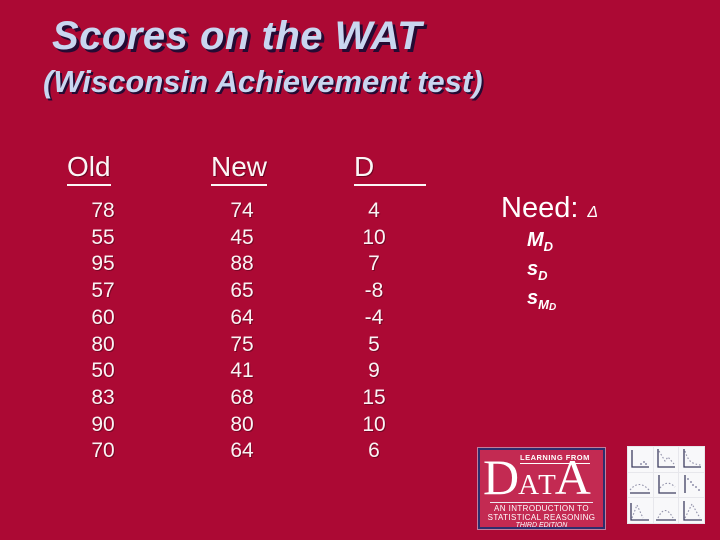 Image resolution: width=720 pixels, height=540 pixels. I want to click on need-item-sd-difference: sD, so click(541, 269).